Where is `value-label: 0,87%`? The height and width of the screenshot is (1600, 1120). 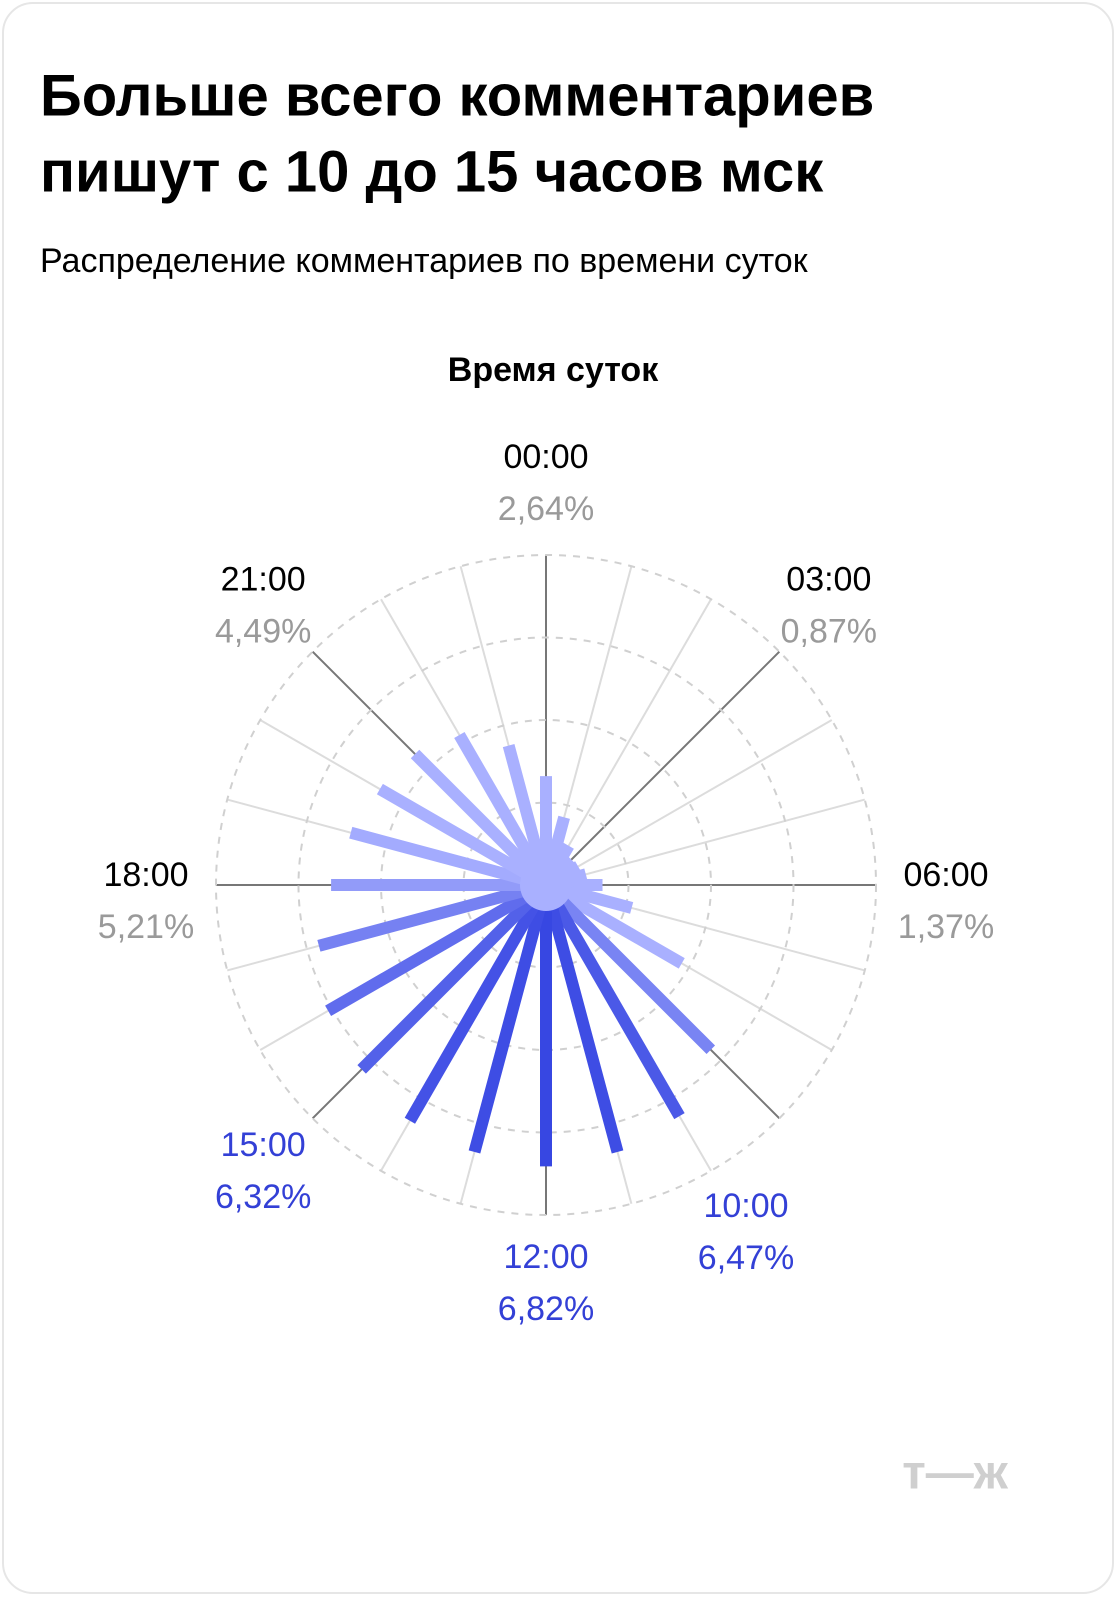 value-label: 0,87% is located at coordinates (829, 631).